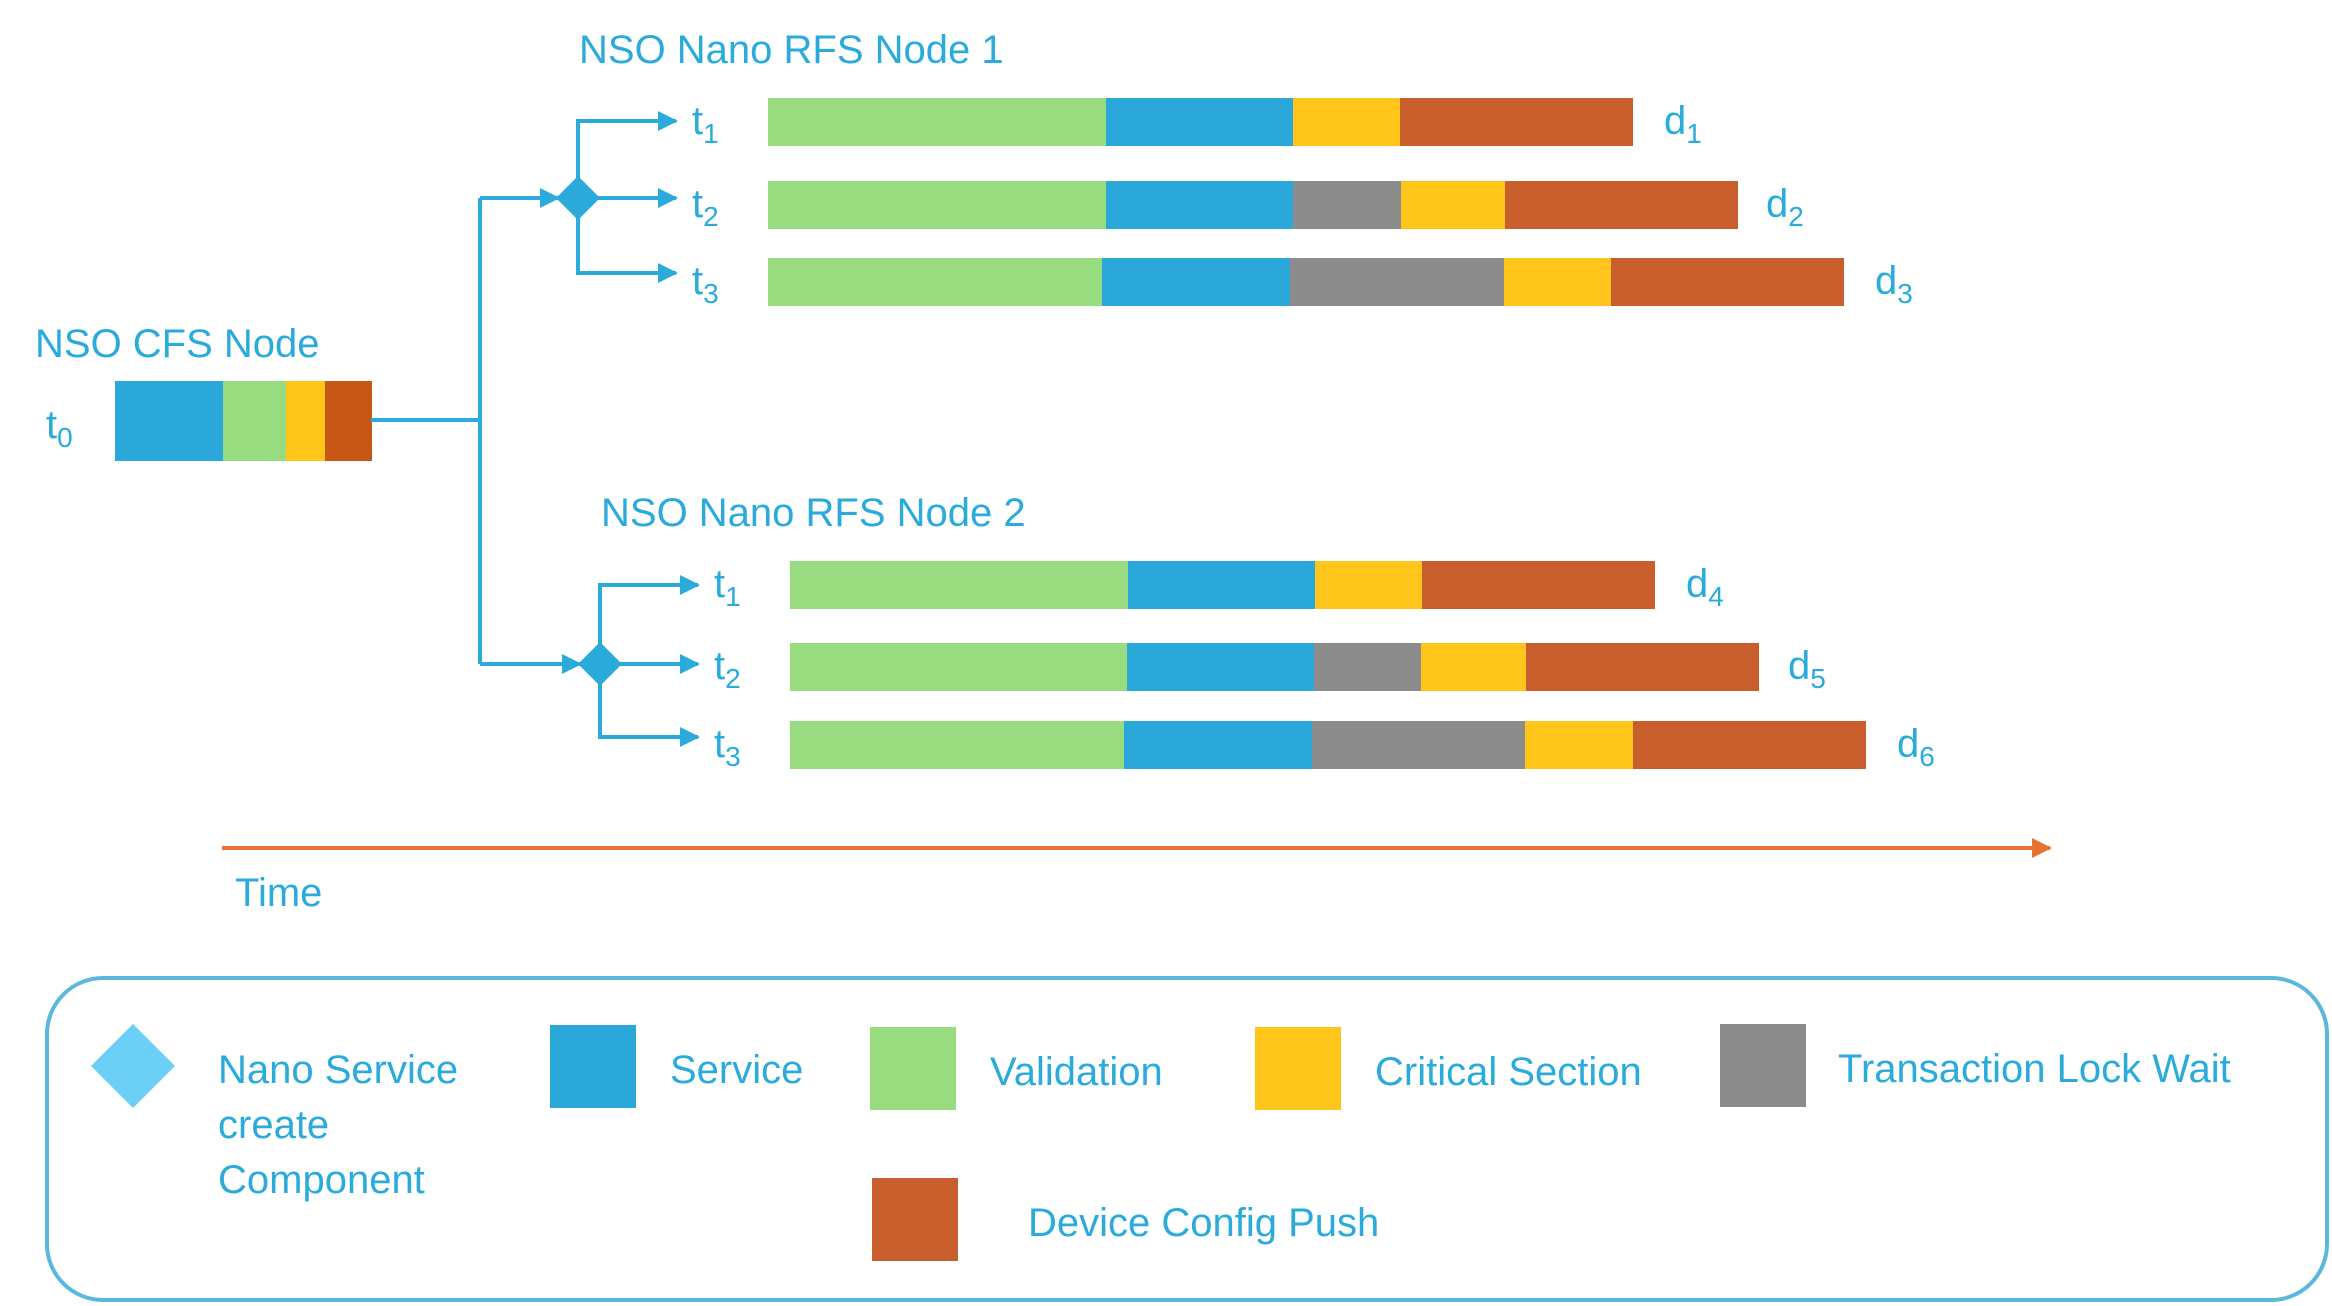 This screenshot has width=2332, height=1306. Describe the element at coordinates (1137, 876) in the screenshot. I see `time-axis: Time` at that location.